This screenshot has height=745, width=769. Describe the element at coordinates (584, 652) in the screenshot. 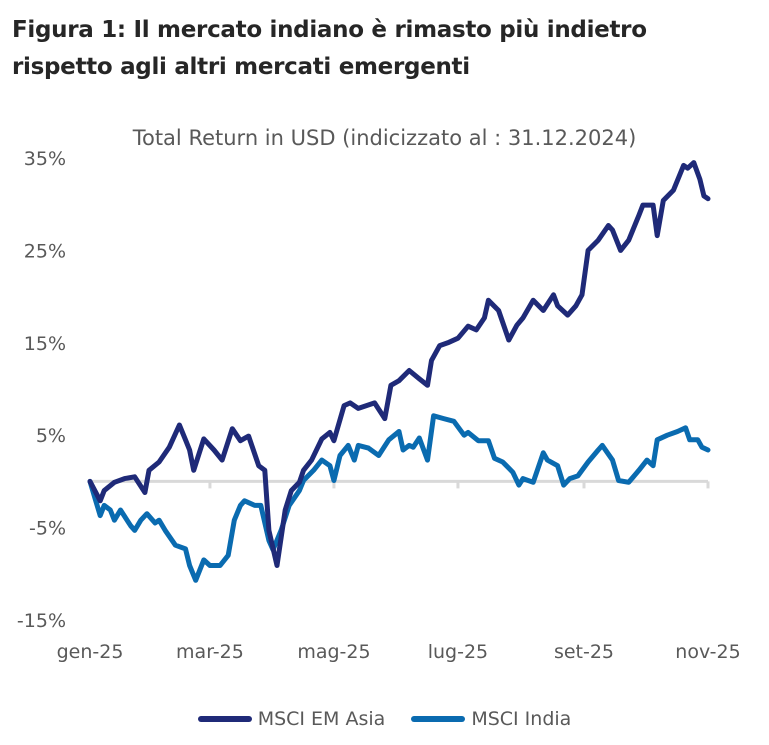

I see `x-tick-label: set-25` at that location.